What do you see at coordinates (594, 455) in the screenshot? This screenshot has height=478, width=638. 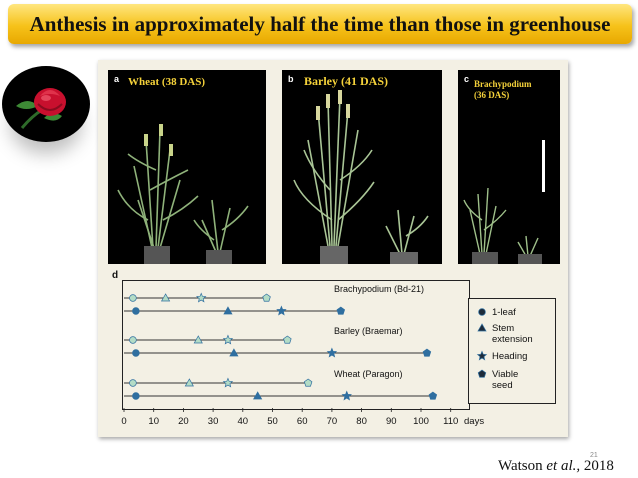 I see `page-number: 21` at bounding box center [594, 455].